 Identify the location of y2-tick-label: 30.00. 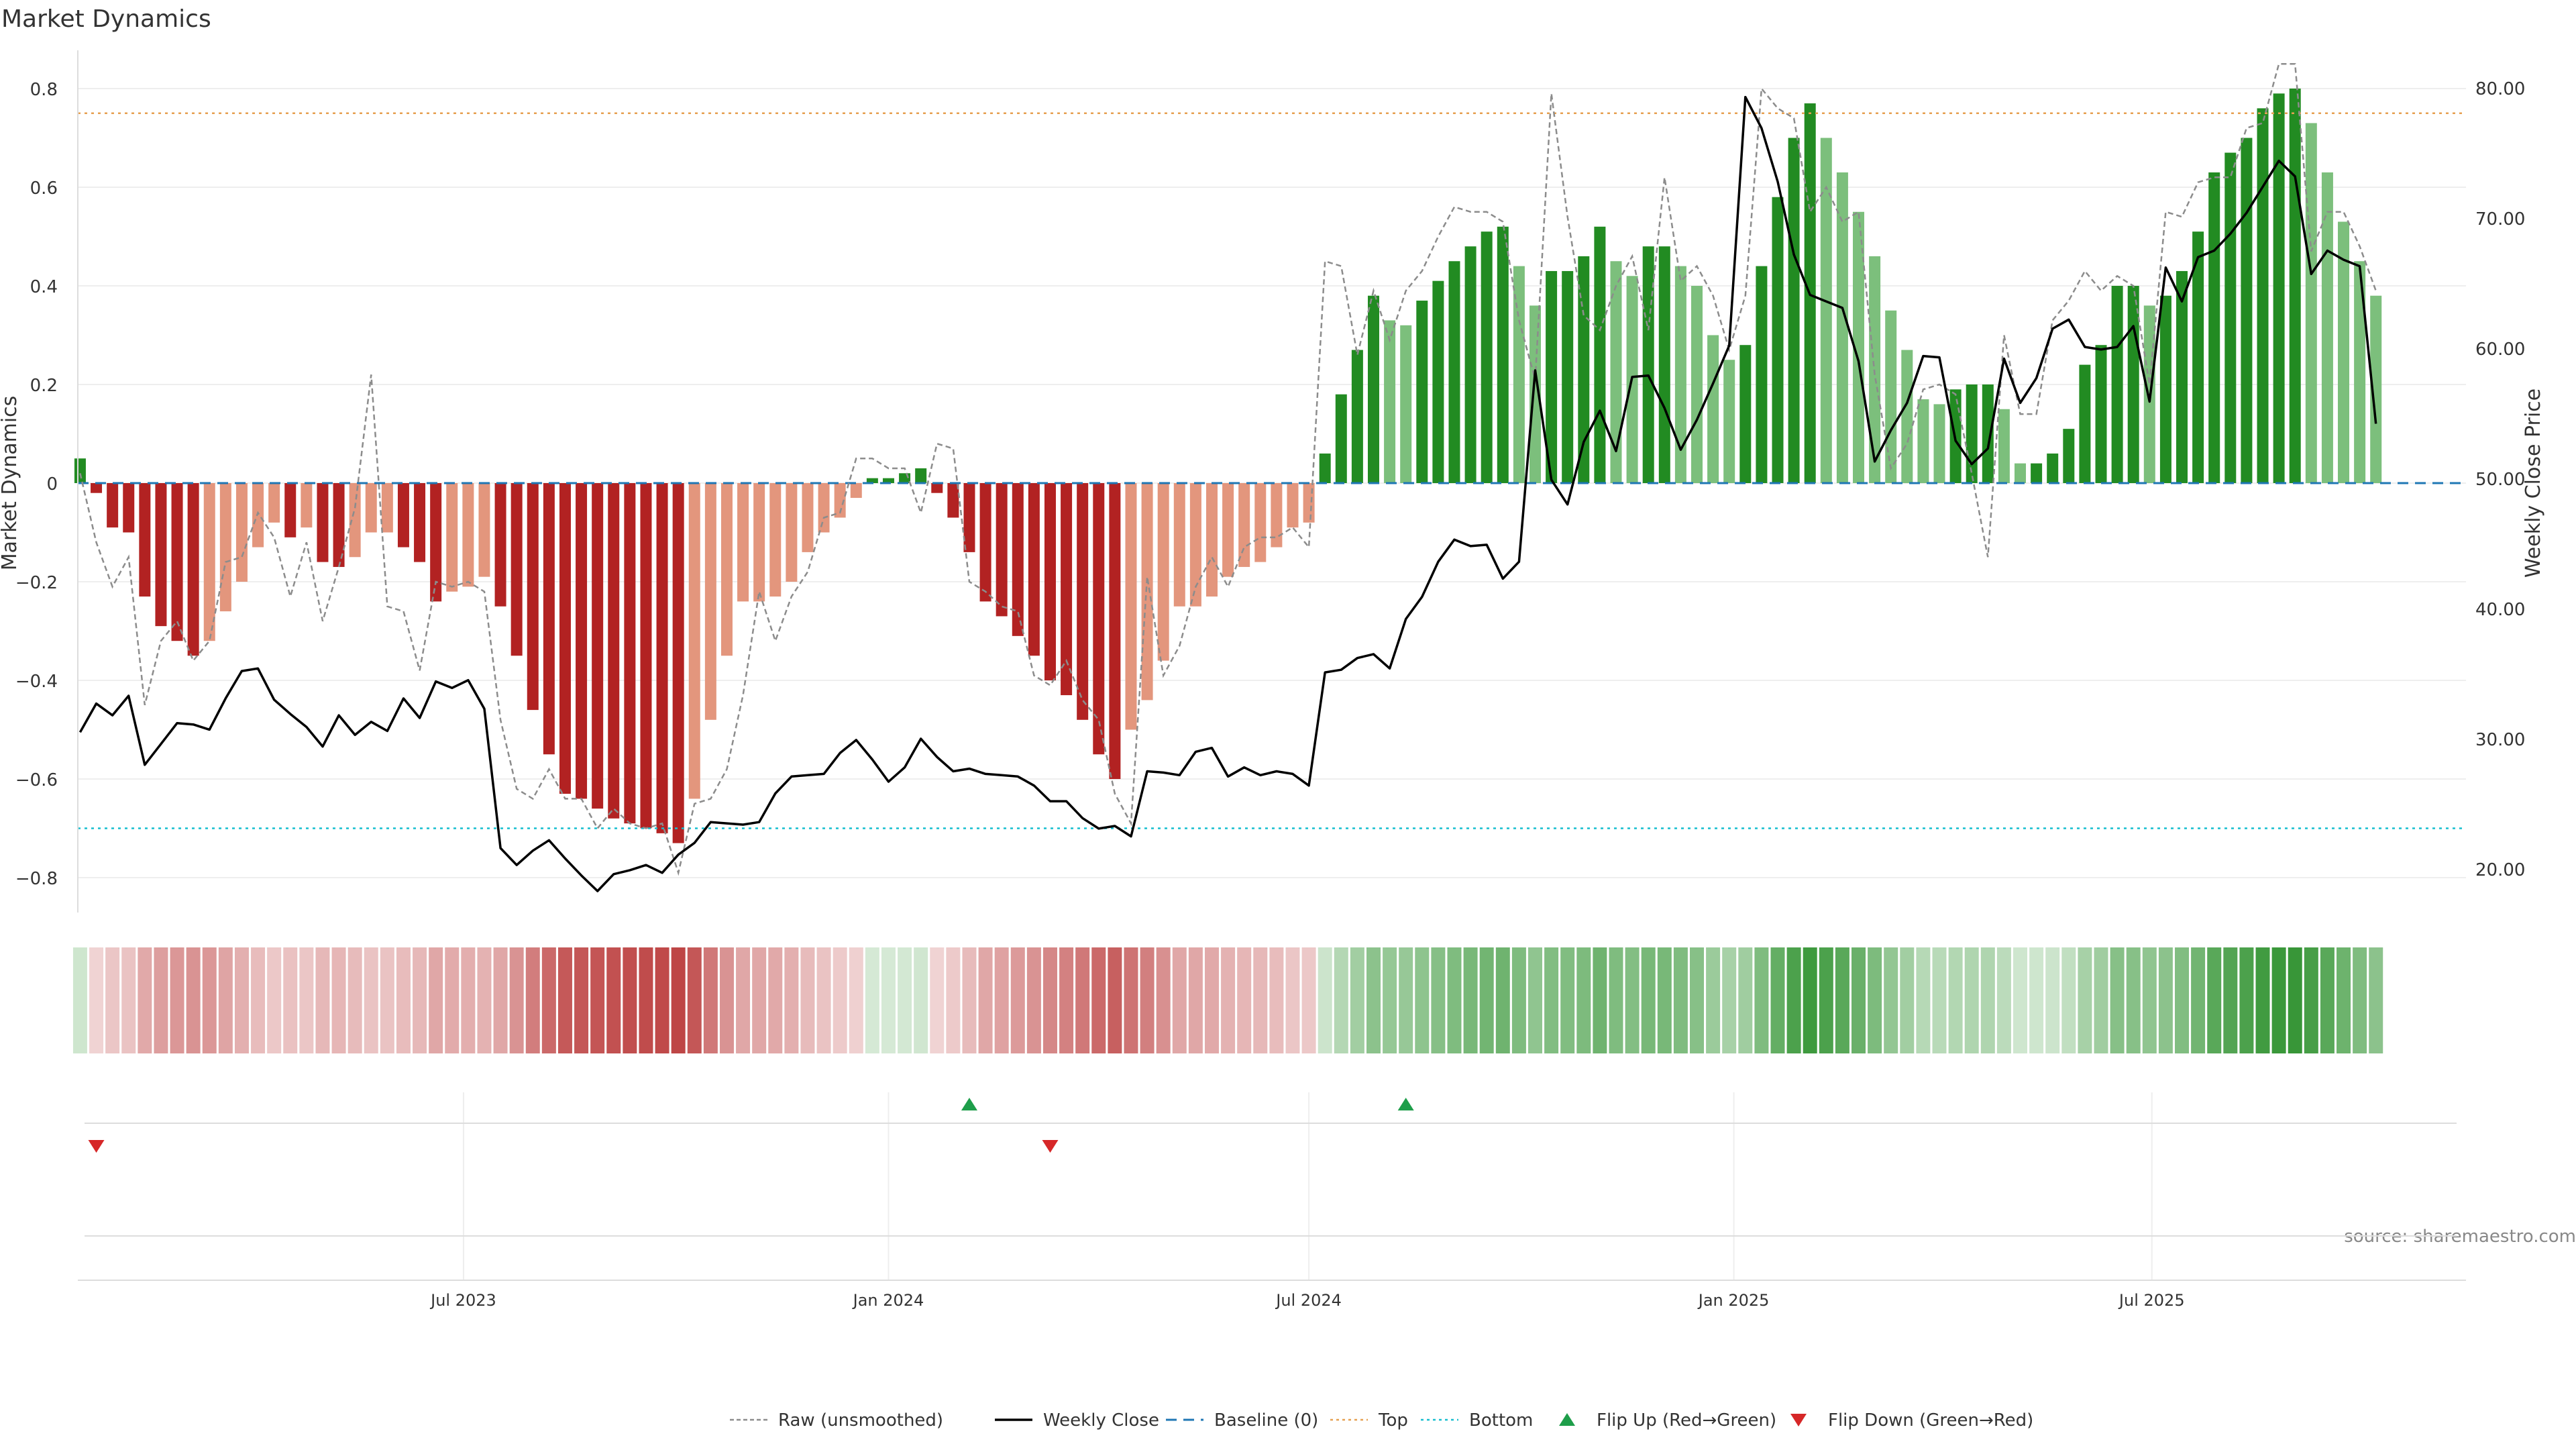
(2500, 740).